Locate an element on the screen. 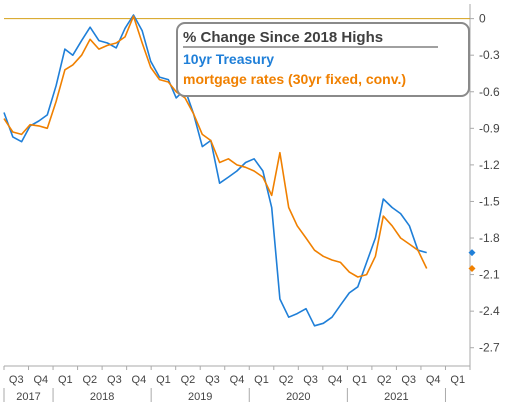  year-label: 2017 is located at coordinates (28, 396).